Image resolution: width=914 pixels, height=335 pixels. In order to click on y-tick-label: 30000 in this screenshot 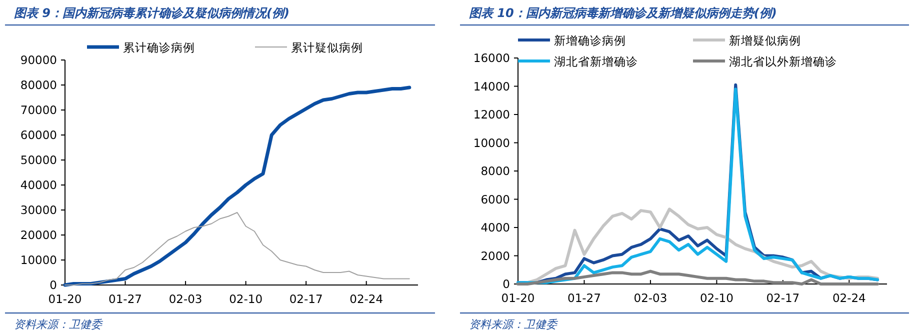, I will do `click(38, 210)`.